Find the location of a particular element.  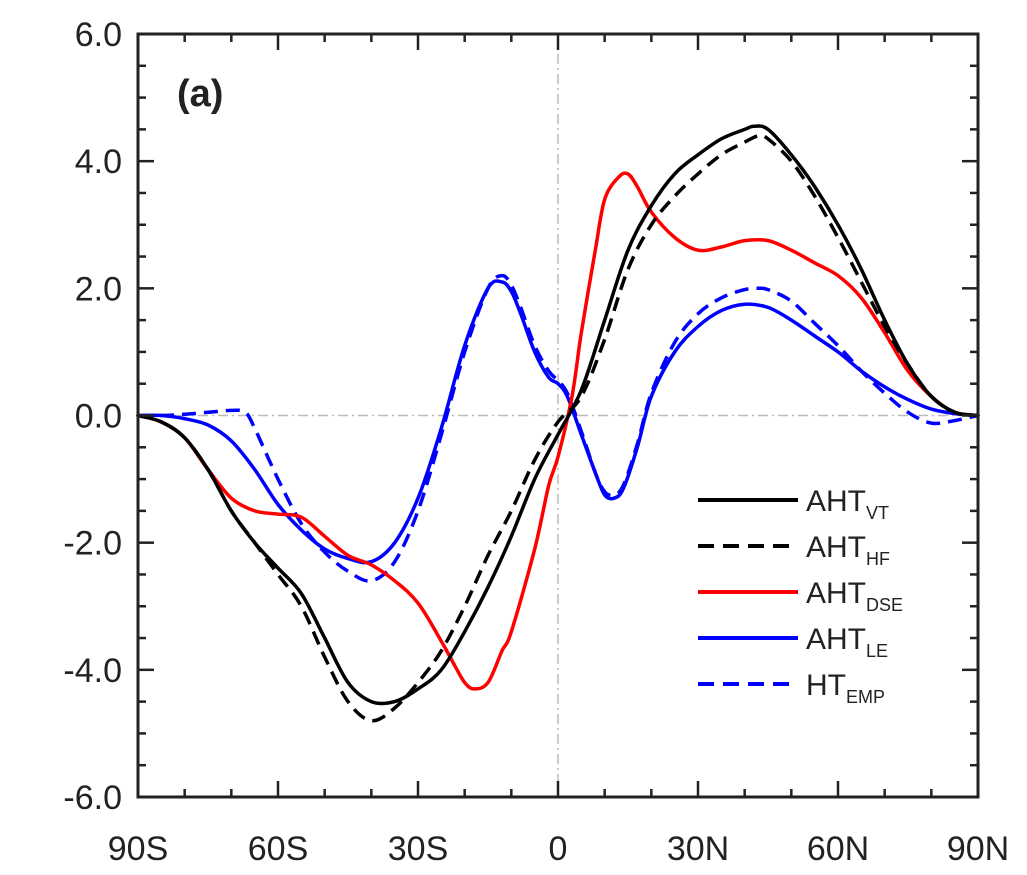

y-axis-tick-labels: -6.0 -4.0 -2.0 0.0 2.0 4.0 6.0 is located at coordinates (92, 416).